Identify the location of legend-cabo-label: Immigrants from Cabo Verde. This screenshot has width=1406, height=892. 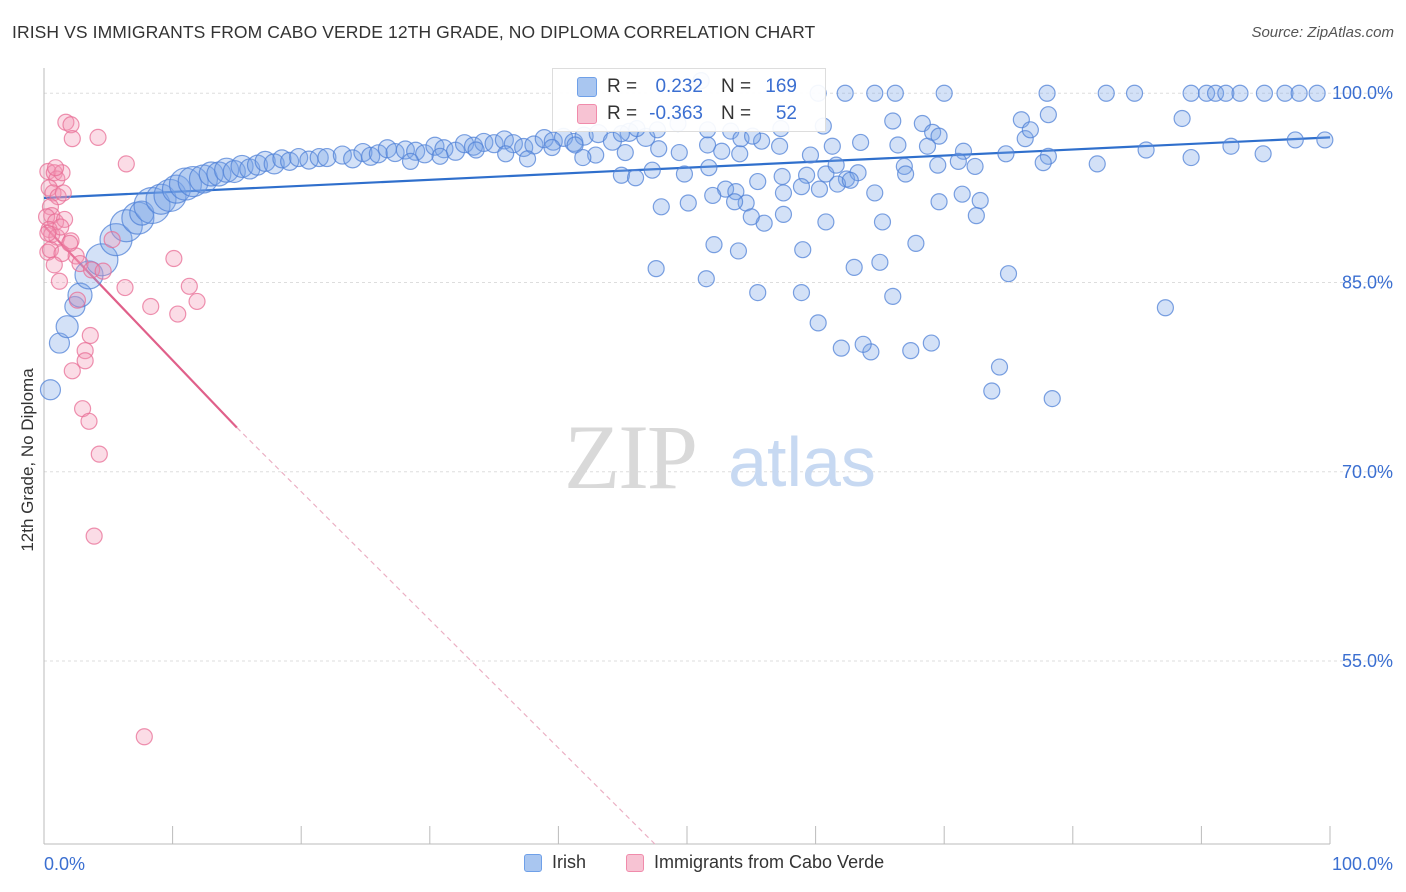
(769, 862).